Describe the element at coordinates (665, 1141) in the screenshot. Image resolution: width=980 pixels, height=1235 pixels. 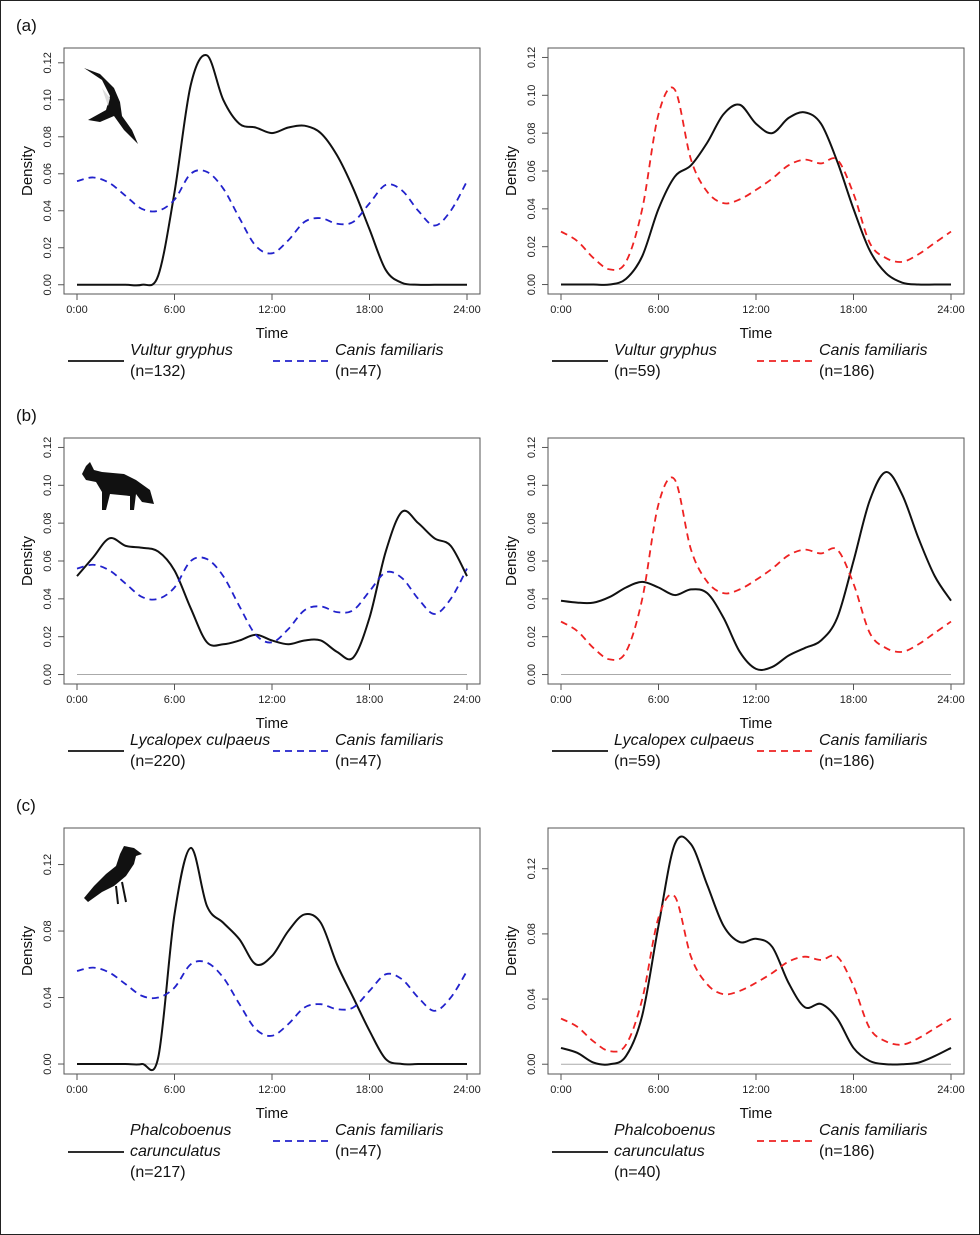
I see `legend-name: Phalcoboenus carunculatus` at that location.